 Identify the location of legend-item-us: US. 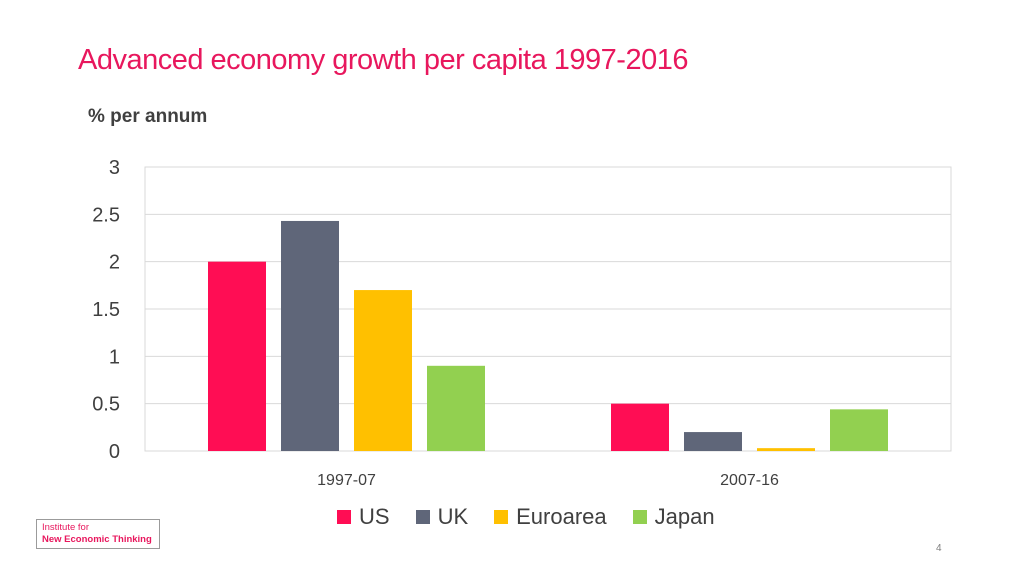
(363, 517).